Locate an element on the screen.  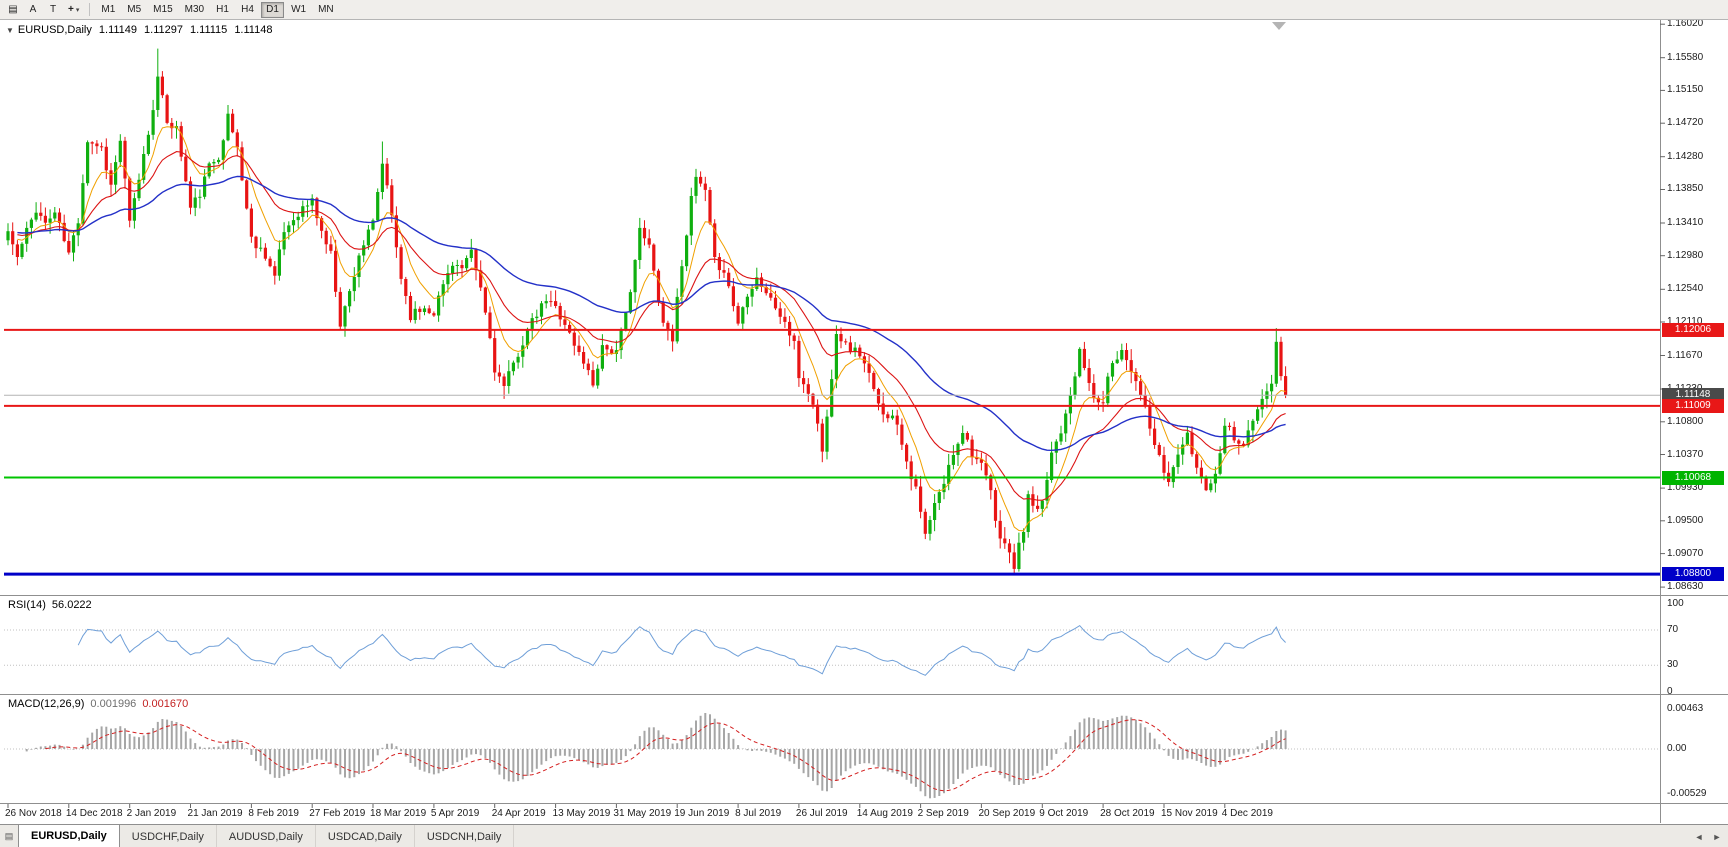
chart-tab-usdchf: USDCHF,Daily is located at coordinates (168, 836).